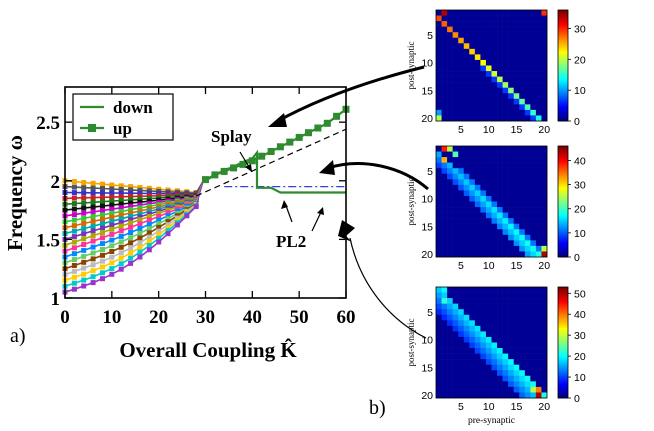 This screenshot has width=654, height=431. I want to click on arrow-down-head, so click(346, 231).